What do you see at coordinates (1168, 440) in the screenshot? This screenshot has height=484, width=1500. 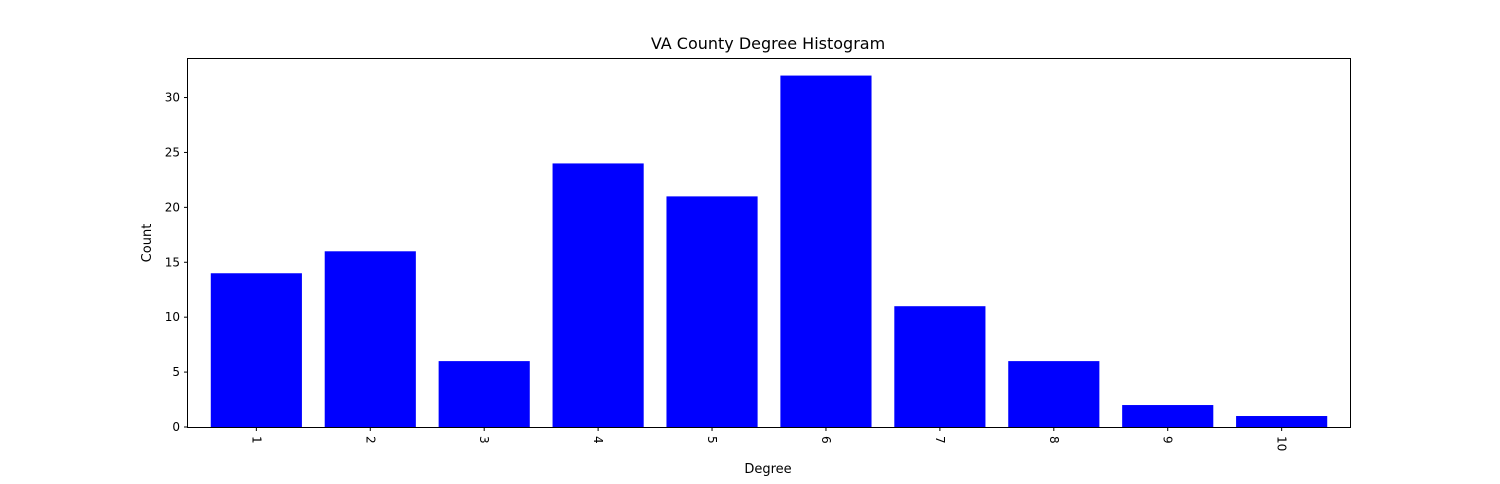 I see `x-tick-label: 9` at bounding box center [1168, 440].